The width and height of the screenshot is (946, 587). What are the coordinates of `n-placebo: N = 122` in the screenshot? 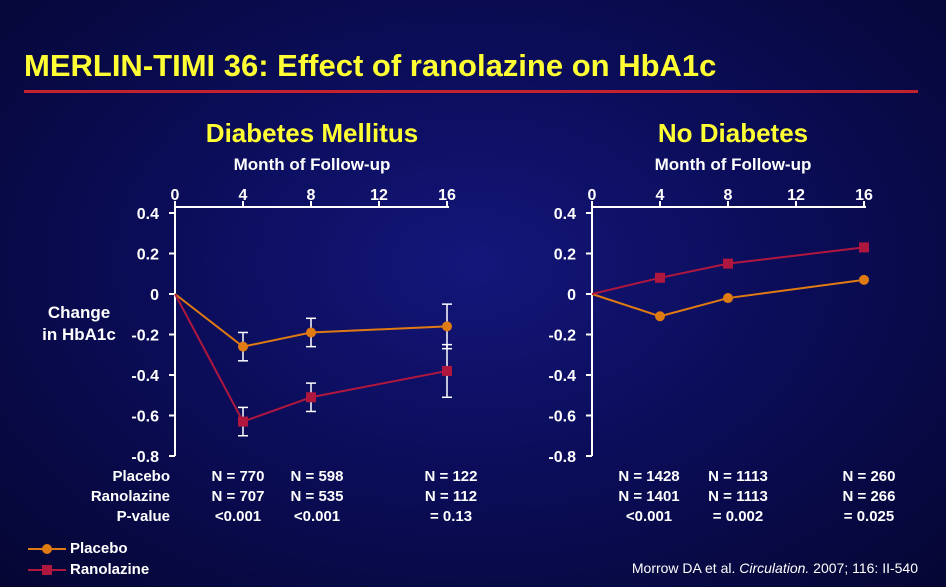 It's located at (451, 476).